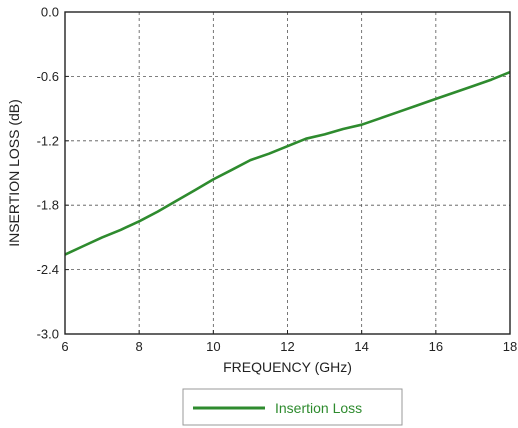 This screenshot has height=428, width=518. What do you see at coordinates (287, 346) in the screenshot?
I see `x-tick-label: 12` at bounding box center [287, 346].